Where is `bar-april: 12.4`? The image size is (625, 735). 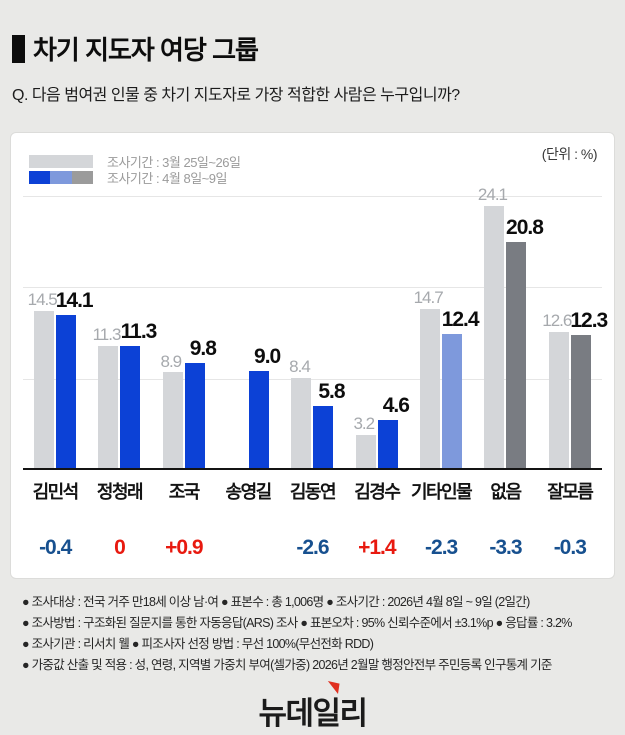 bar-april: 12.4 is located at coordinates (461, 389).